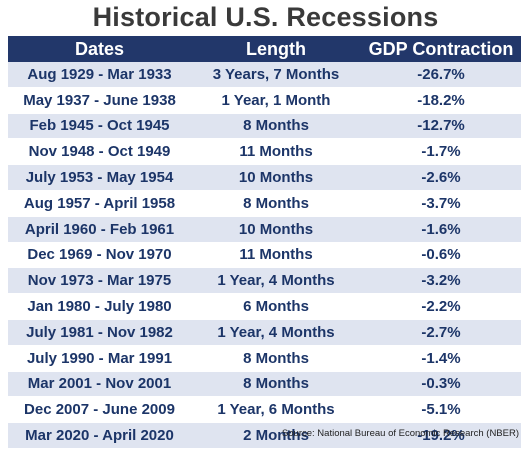  Describe the element at coordinates (265, 17) in the screenshot. I see `page-title: Historical U.S. Recessions` at that location.